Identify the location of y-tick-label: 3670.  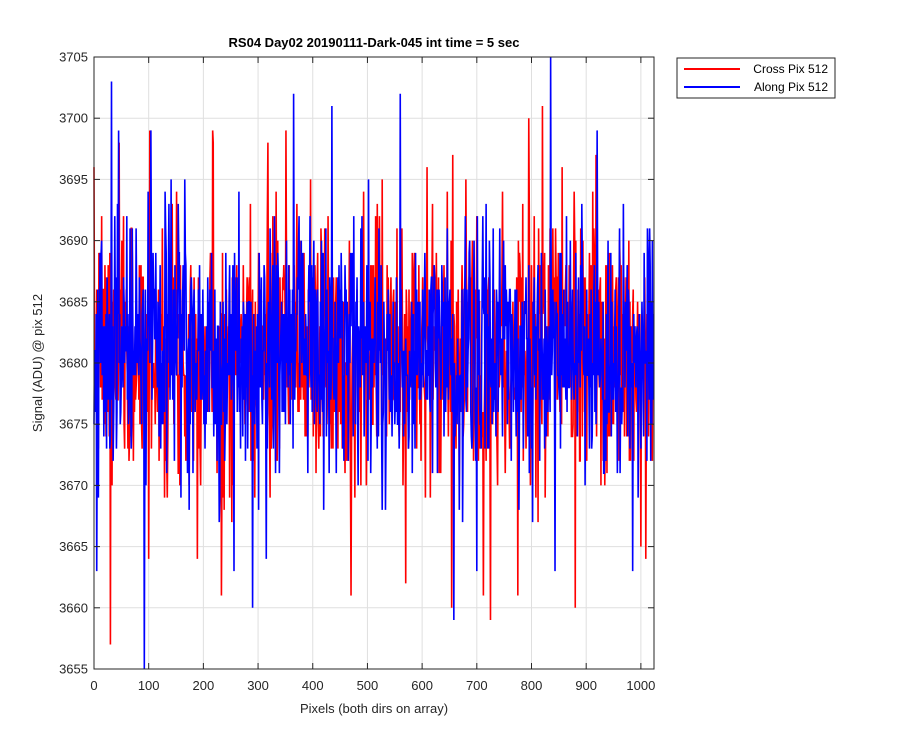
(73, 485).